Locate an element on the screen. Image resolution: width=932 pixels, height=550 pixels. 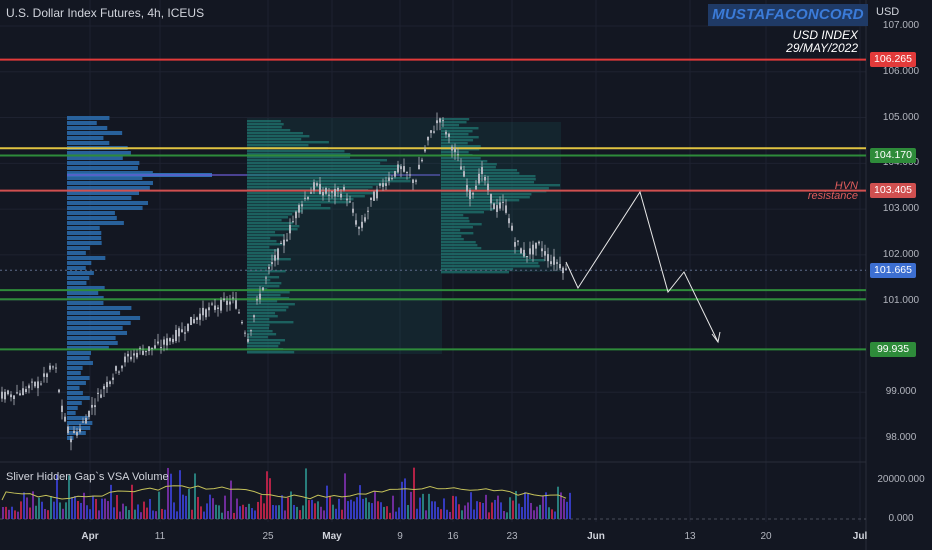
price-tag: 104.170 is located at coordinates (893, 156).